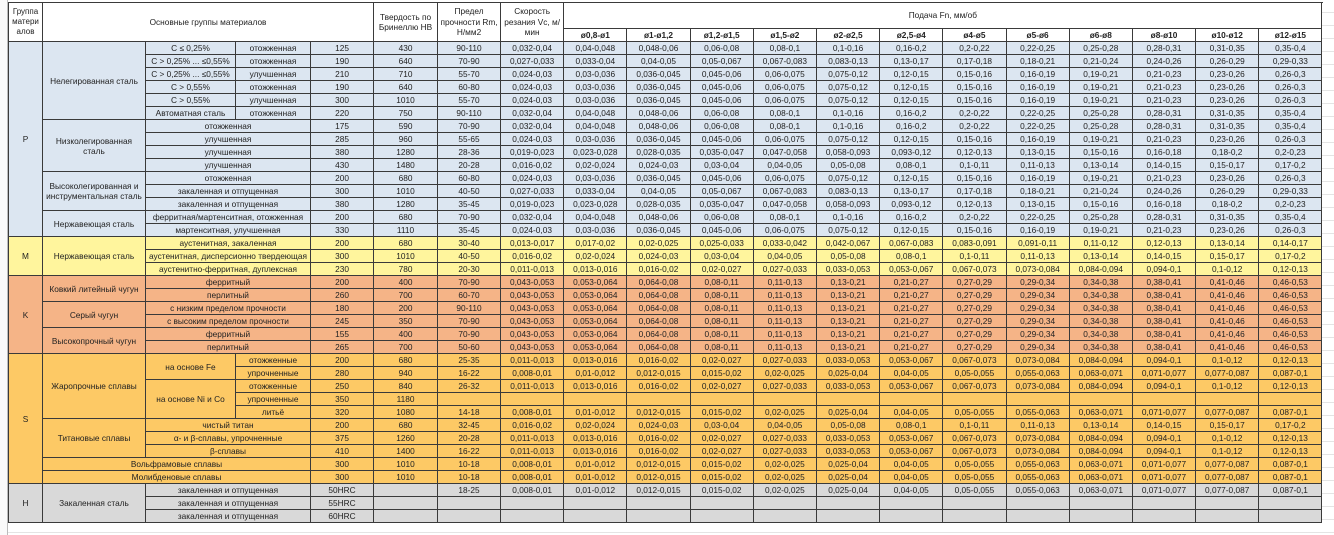 The width and height of the screenshot is (1334, 535). What do you see at coordinates (406, 139) in the screenshot?
I see `strength-value: 960` at bounding box center [406, 139].